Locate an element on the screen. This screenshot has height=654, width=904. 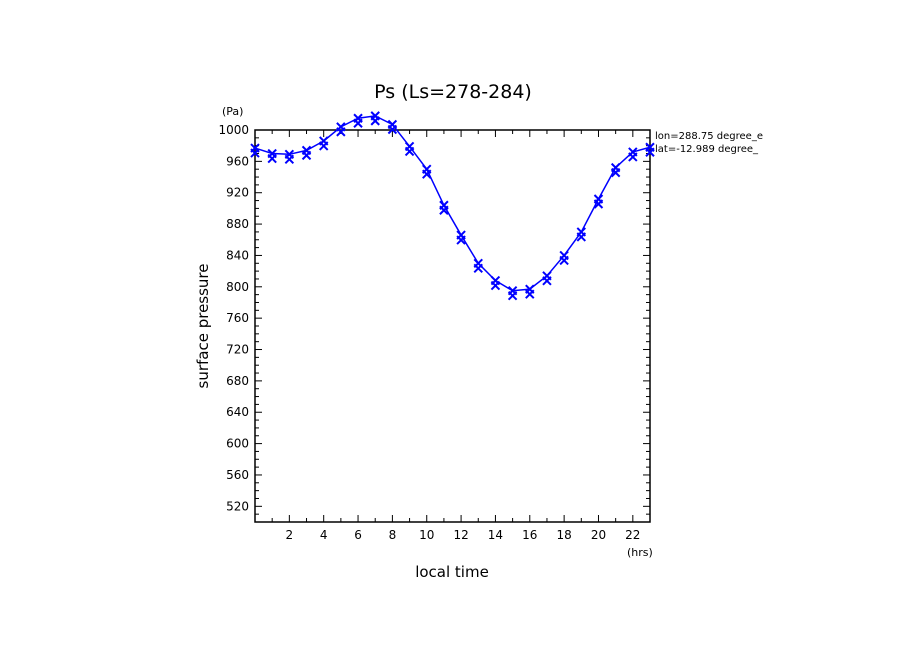
x-axis-label: local time is located at coordinates (452, 572).